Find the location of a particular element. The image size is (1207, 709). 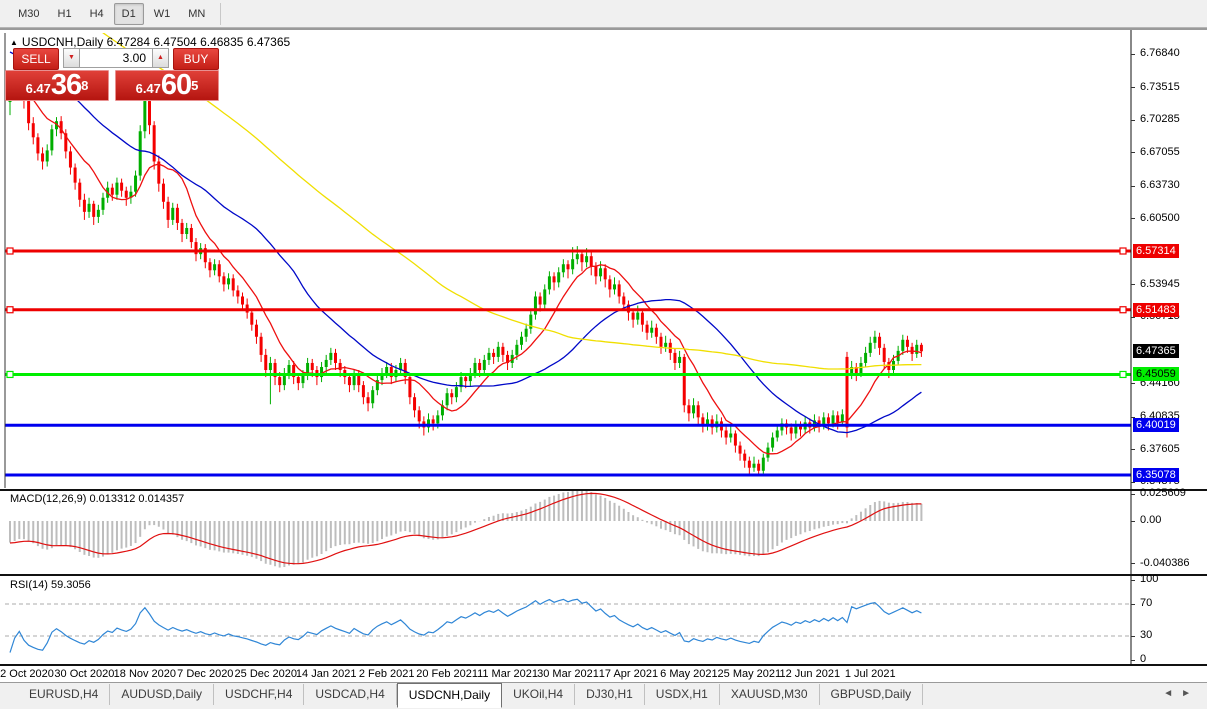

date-axis-label: 25 Dec 2020 is located at coordinates (265, 674).